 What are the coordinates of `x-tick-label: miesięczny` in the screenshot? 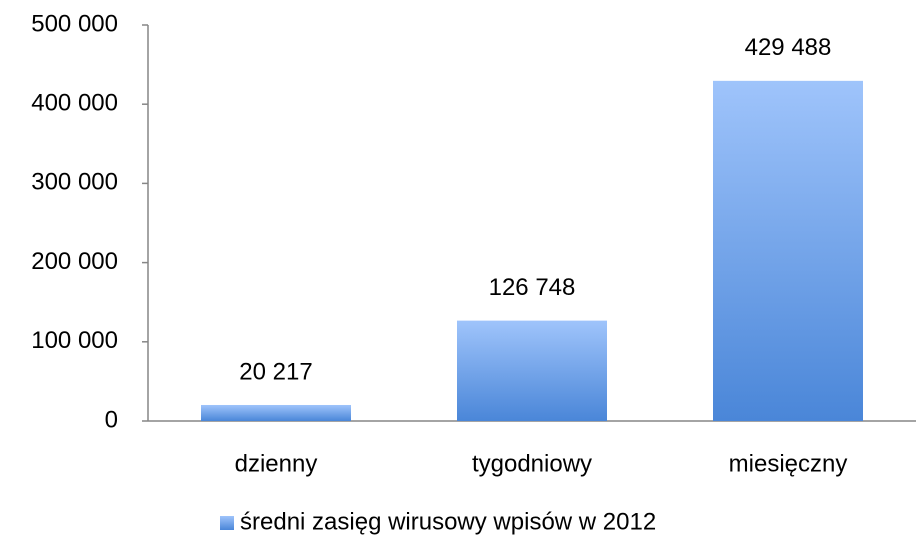 It's located at (788, 463).